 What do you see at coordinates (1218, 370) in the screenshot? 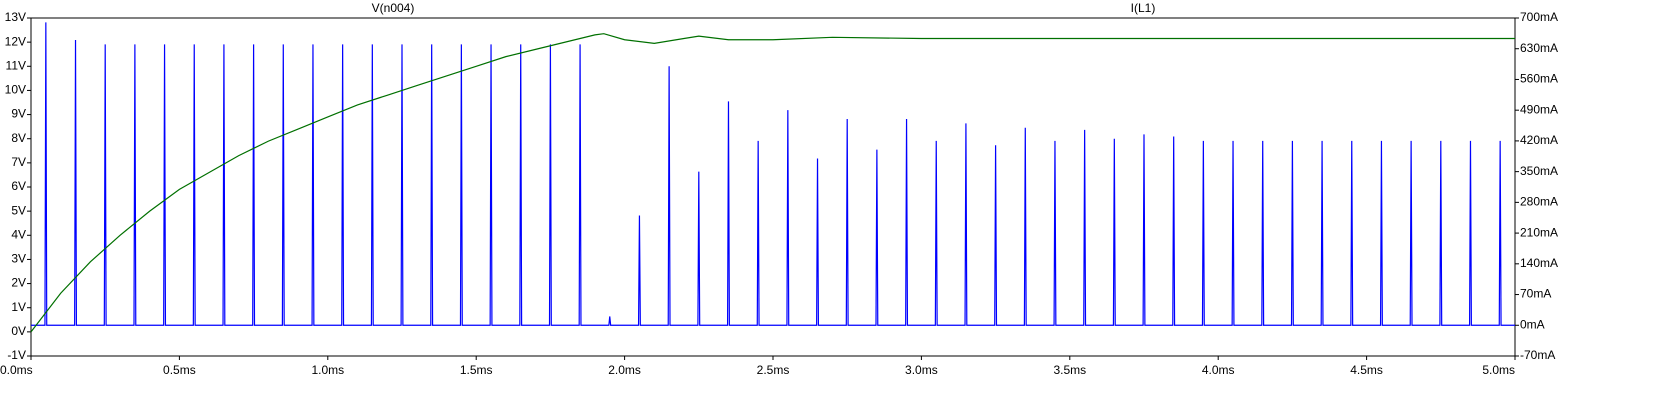
I see `x-tick-label: 4.0ms` at bounding box center [1218, 370].